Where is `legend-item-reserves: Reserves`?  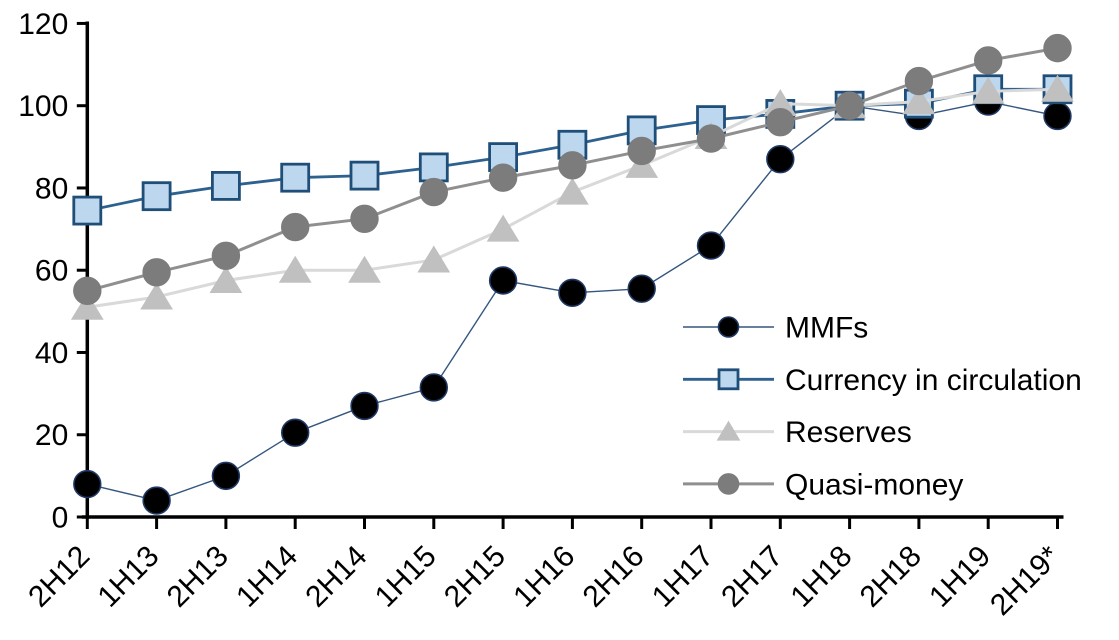 legend-item-reserves: Reserves is located at coordinates (797, 432).